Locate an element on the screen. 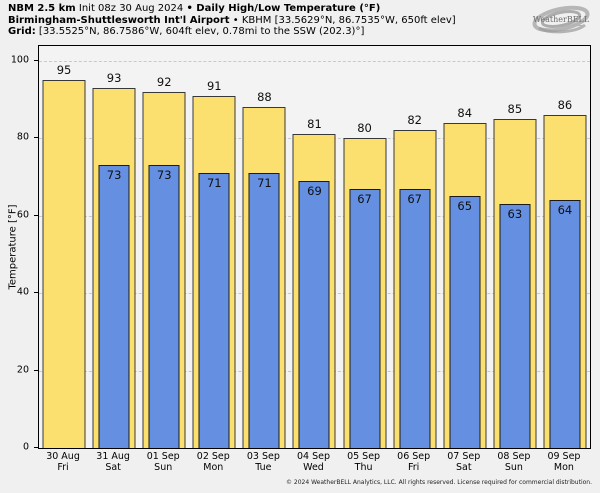 Image resolution: width=600 pixels, height=493 pixels. x-tick-label: 06 Sep Fri is located at coordinates (414, 462).